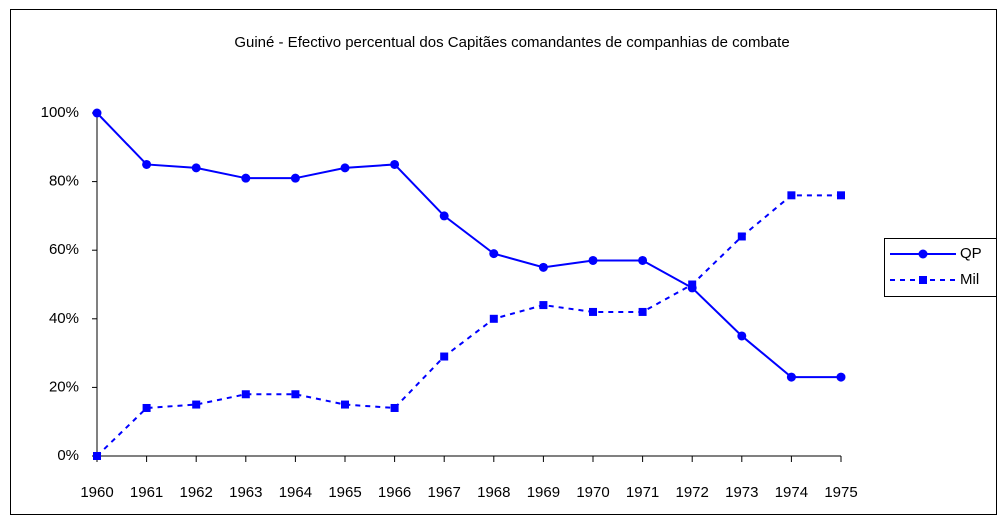 This screenshot has width=1007, height=525. What do you see at coordinates (791, 492) in the screenshot?
I see `x-tick-label: 1974` at bounding box center [791, 492].